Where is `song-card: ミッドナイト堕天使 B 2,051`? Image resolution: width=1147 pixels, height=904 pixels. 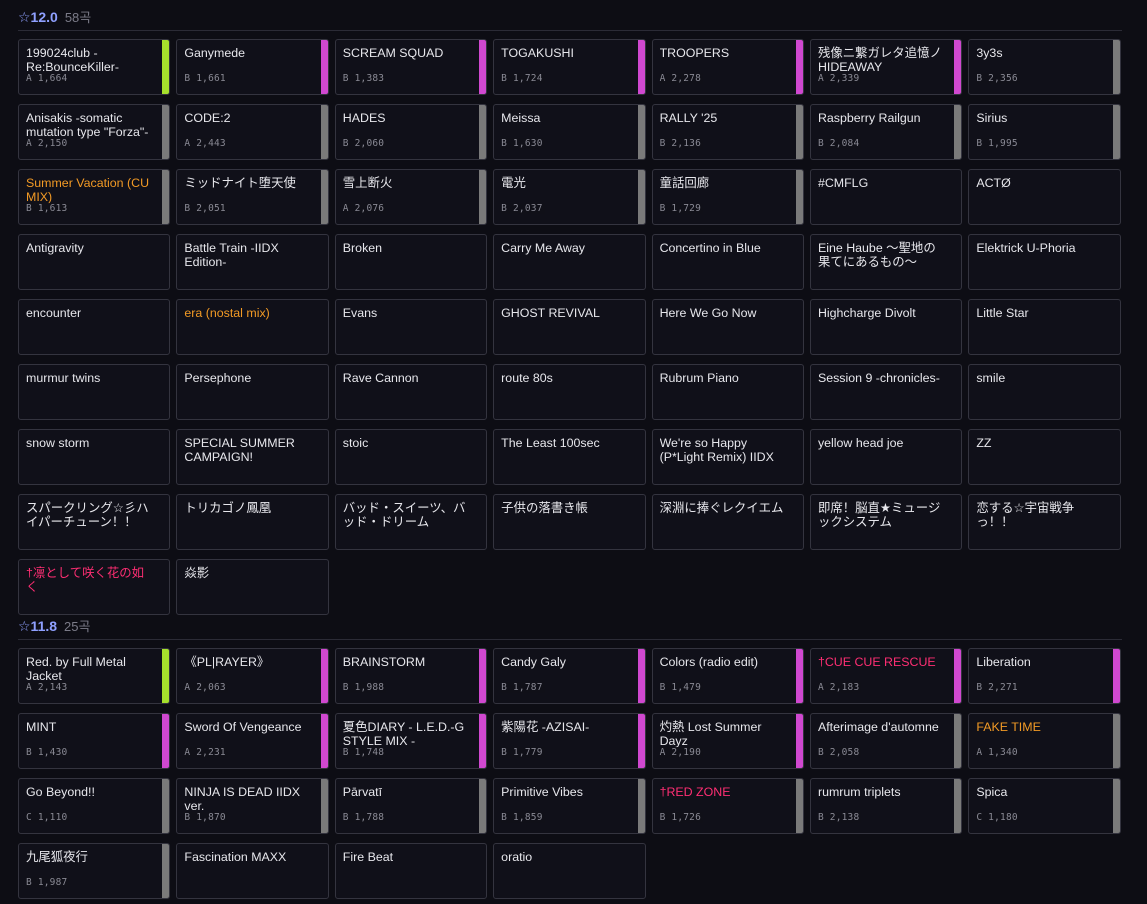 song-card: ミッドナイト堕天使 B 2,051 is located at coordinates (252, 197).